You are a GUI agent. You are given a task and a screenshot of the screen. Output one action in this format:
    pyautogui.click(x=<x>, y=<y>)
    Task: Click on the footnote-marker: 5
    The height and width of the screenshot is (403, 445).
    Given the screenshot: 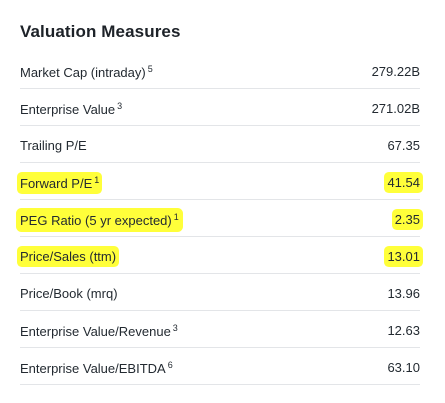 What is the action you would take?
    pyautogui.click(x=150, y=69)
    